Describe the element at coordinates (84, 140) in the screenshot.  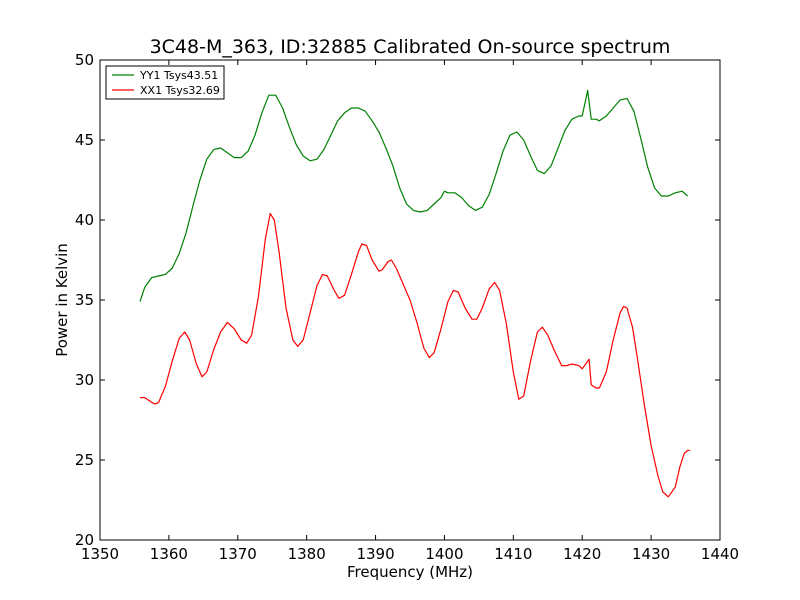
I see `y-tick-label: 45` at that location.